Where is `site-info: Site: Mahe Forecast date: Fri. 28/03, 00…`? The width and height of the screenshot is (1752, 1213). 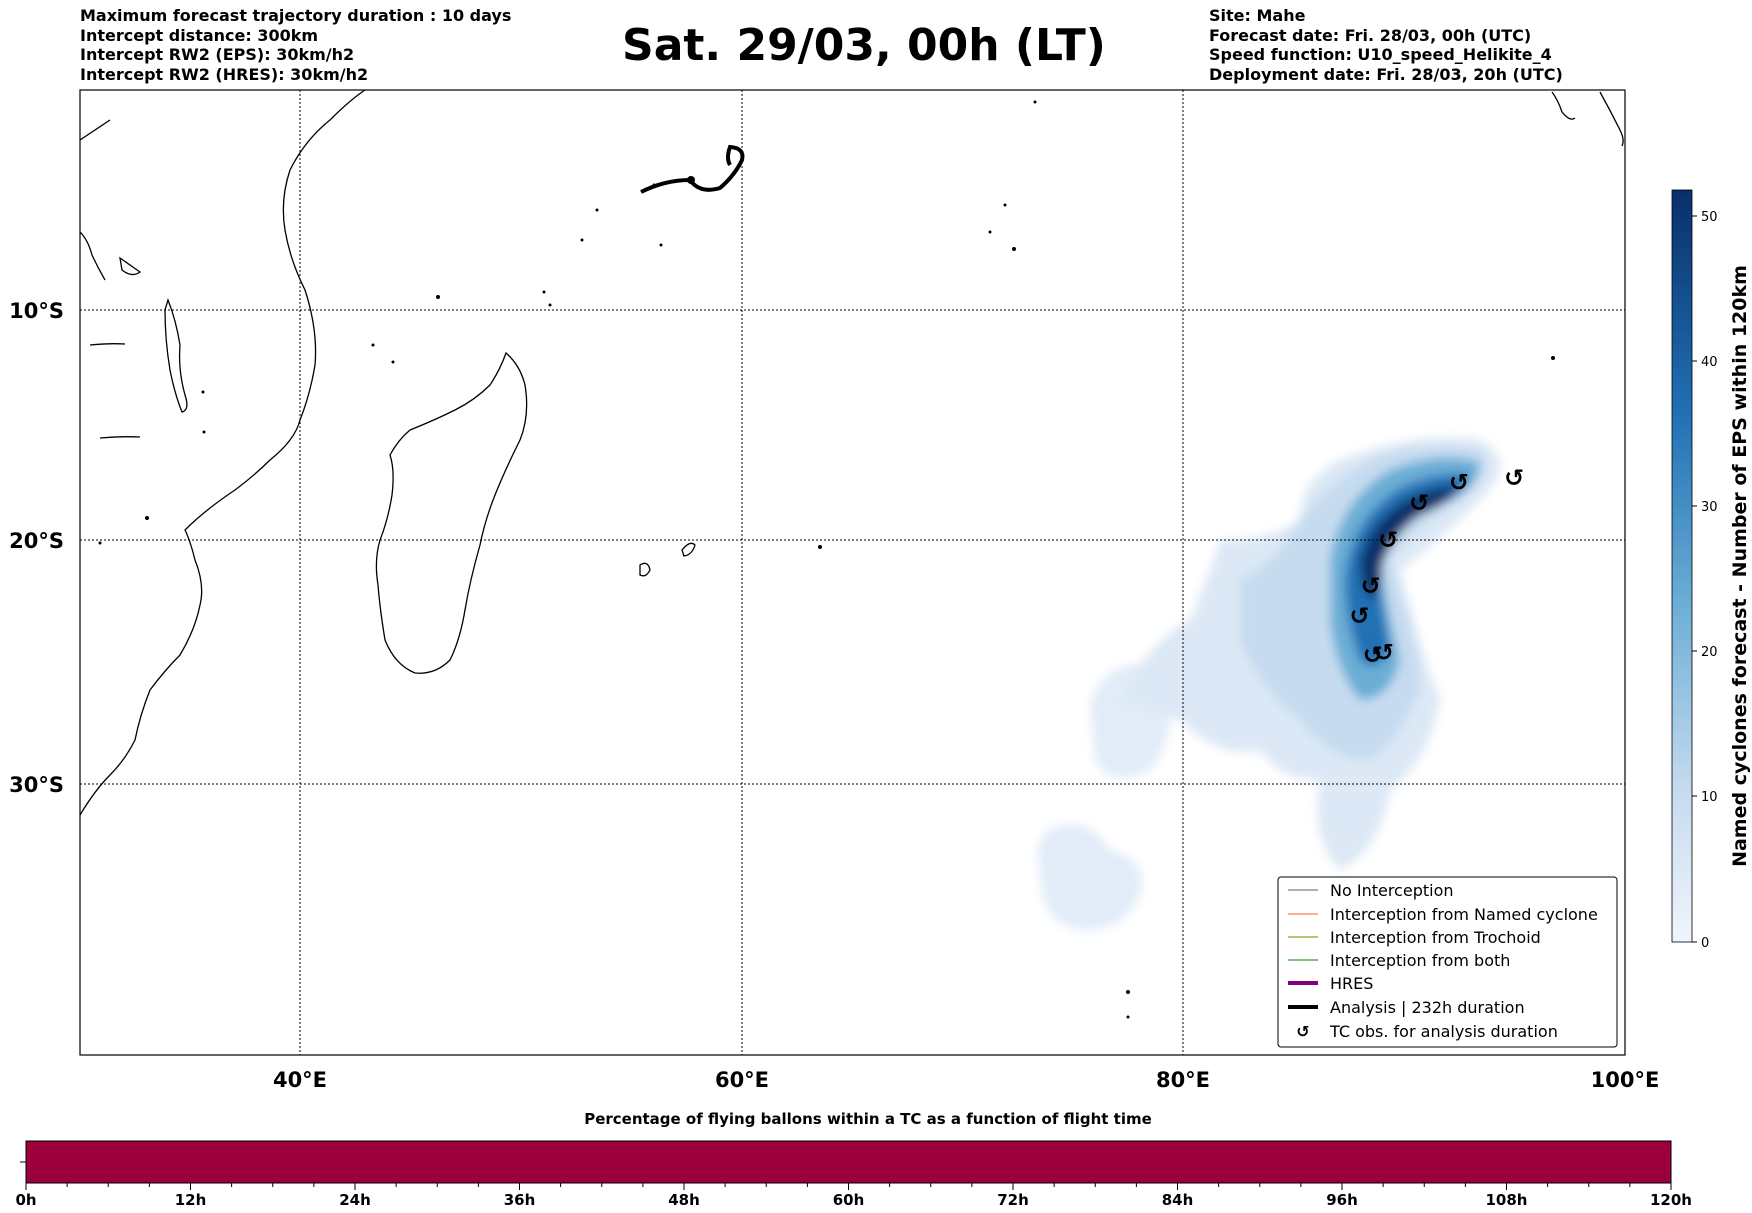 site-info: Site: Mahe Forecast date: Fri. 28/03, 00… is located at coordinates (1386, 45).